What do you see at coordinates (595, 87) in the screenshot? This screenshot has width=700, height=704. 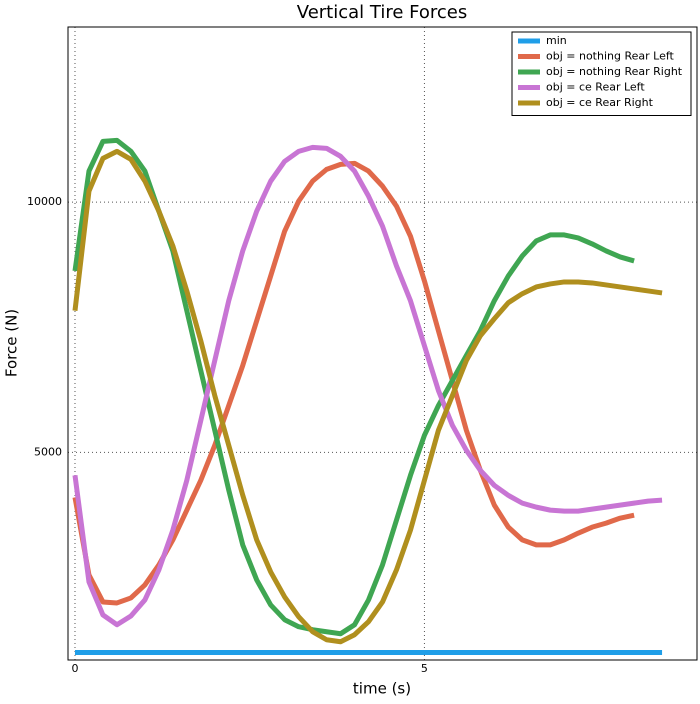 I see `legend-label: obj = ce Rear Left` at bounding box center [595, 87].